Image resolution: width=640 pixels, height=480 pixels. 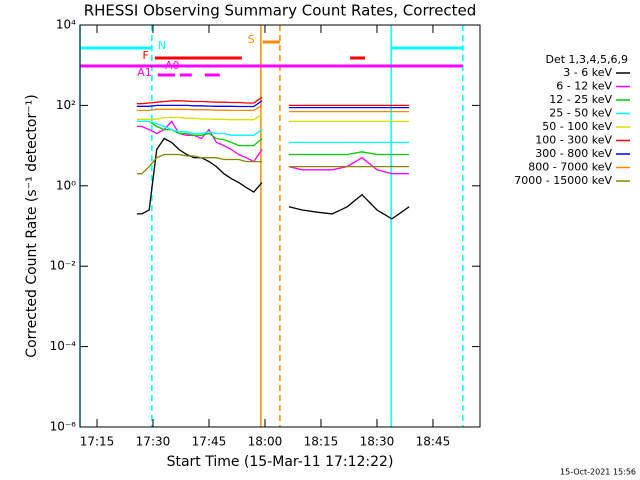 What do you see at coordinates (433, 442) in the screenshot?
I see `x-tick-label: 18:45` at bounding box center [433, 442].